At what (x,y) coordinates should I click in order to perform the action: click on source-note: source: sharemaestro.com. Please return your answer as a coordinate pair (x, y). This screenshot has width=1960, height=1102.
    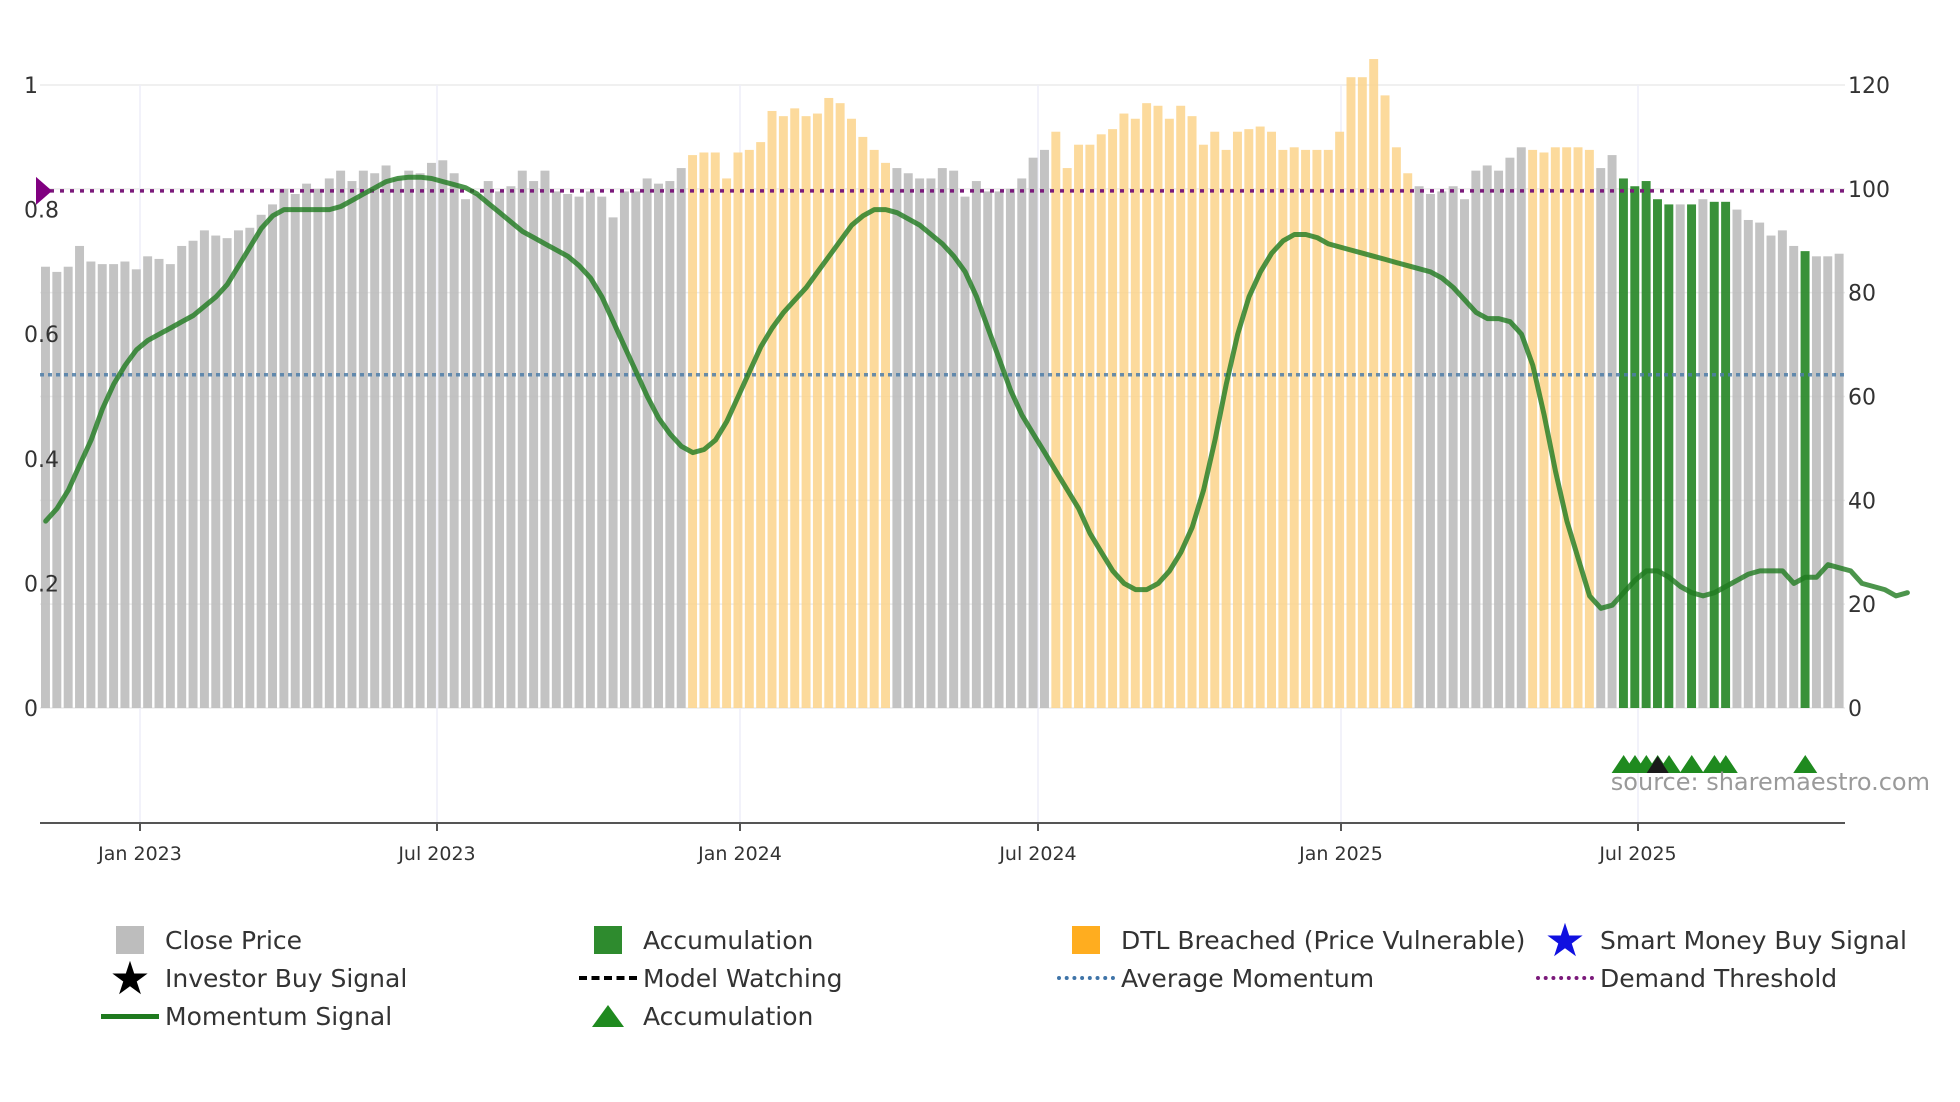
    Looking at the image, I should click on (1770, 782).